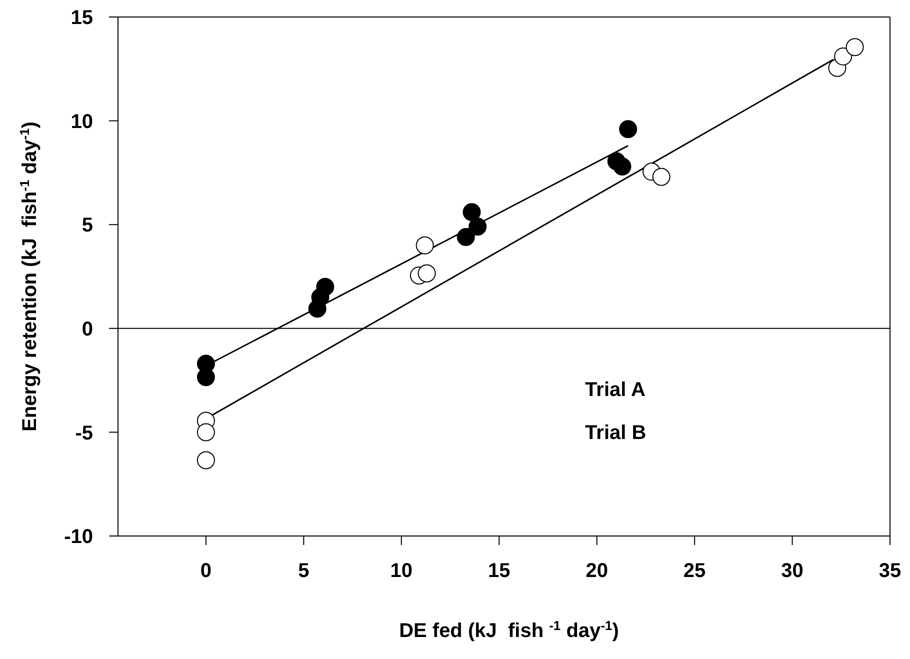 This screenshot has width=910, height=659. I want to click on x-tick-label: 30, so click(792, 571).